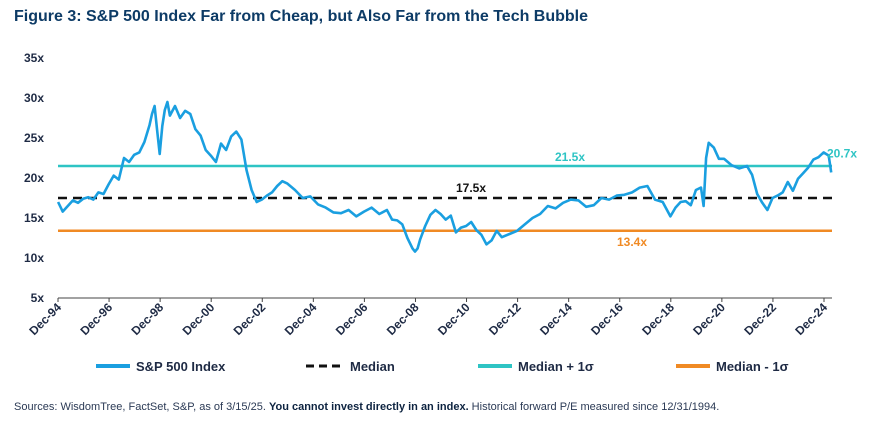 This screenshot has height=428, width=890. Describe the element at coordinates (471, 188) in the screenshot. I see `median-label: 17.5x` at that location.